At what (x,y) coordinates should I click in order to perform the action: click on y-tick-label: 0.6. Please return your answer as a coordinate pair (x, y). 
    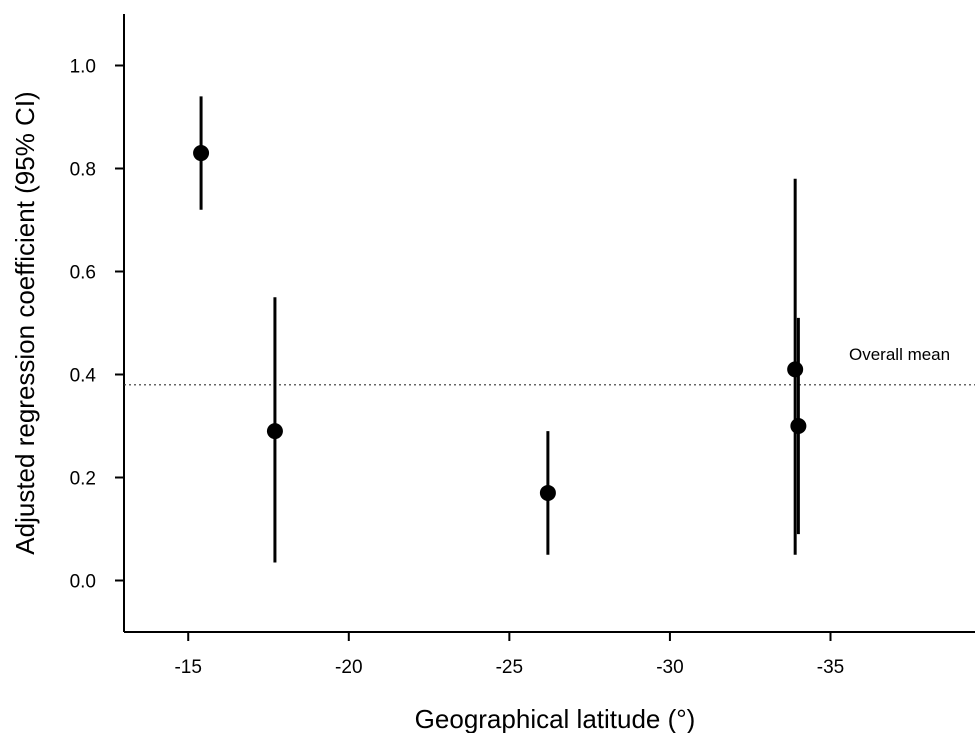
    Looking at the image, I should click on (83, 273).